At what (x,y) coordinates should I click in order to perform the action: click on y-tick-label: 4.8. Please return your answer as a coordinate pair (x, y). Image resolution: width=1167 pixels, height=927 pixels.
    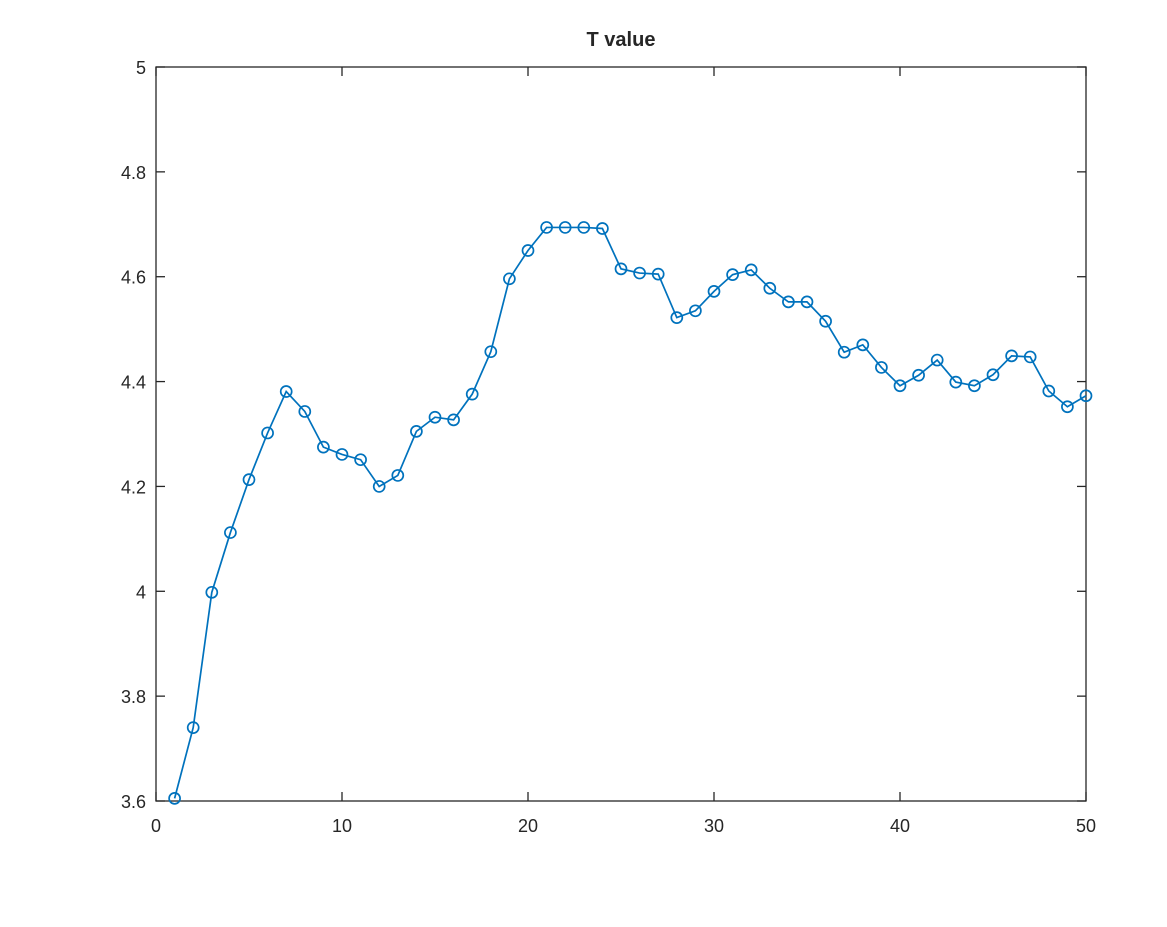
    Looking at the image, I should click on (133, 173).